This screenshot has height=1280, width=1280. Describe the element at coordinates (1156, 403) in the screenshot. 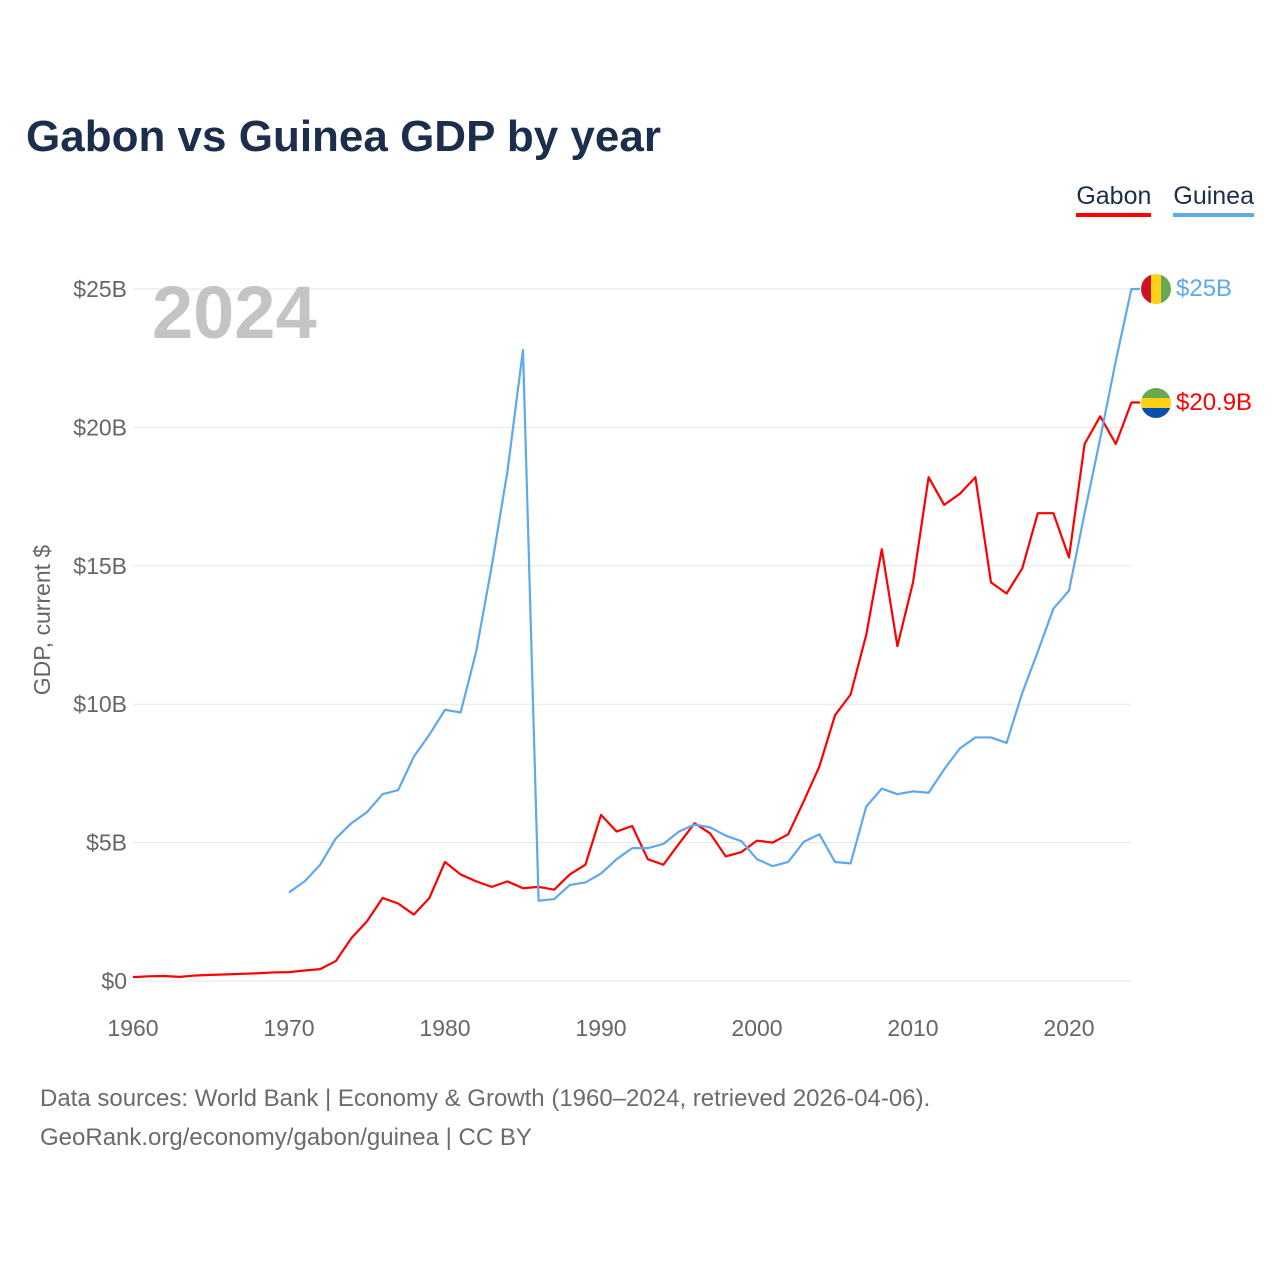

I see `gabon-flag-icon` at that location.